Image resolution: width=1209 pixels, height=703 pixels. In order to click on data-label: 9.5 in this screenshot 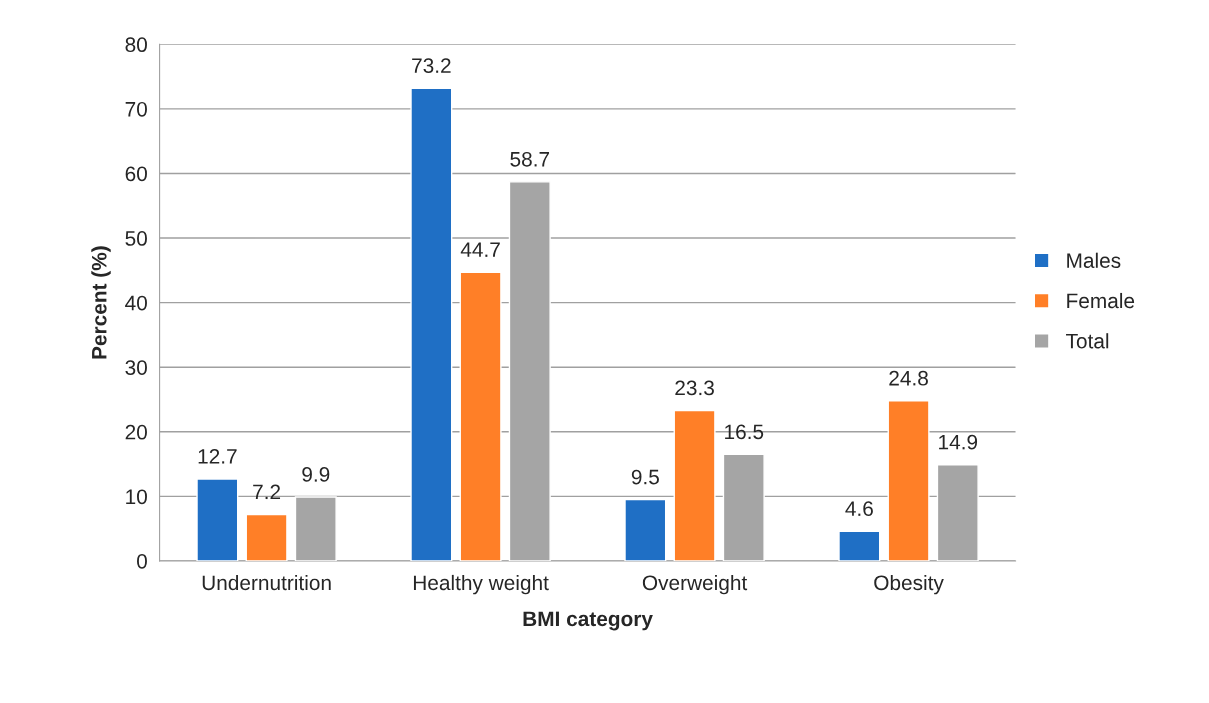, I will do `click(645, 477)`.